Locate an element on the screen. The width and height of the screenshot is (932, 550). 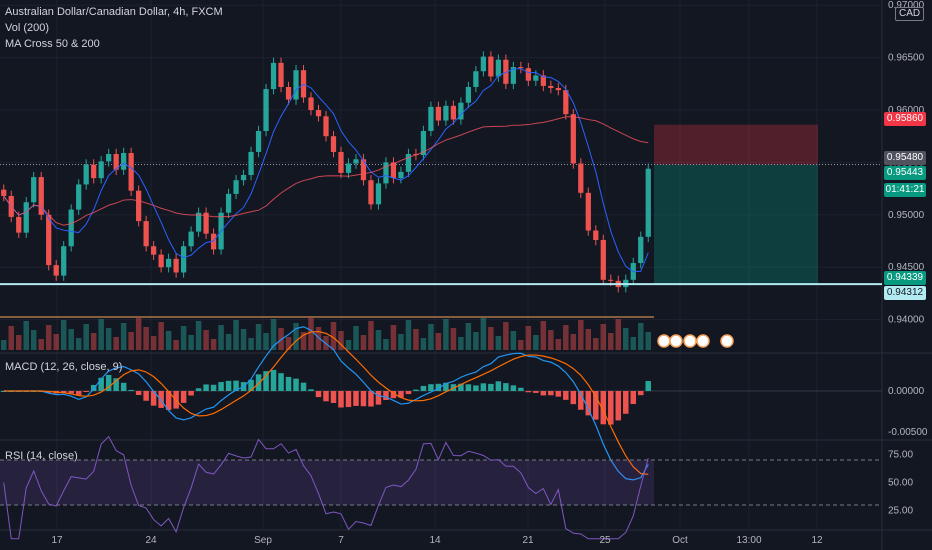
macd-indicator-label: MACD (12, 26, close, 9) is located at coordinates (64, 367).